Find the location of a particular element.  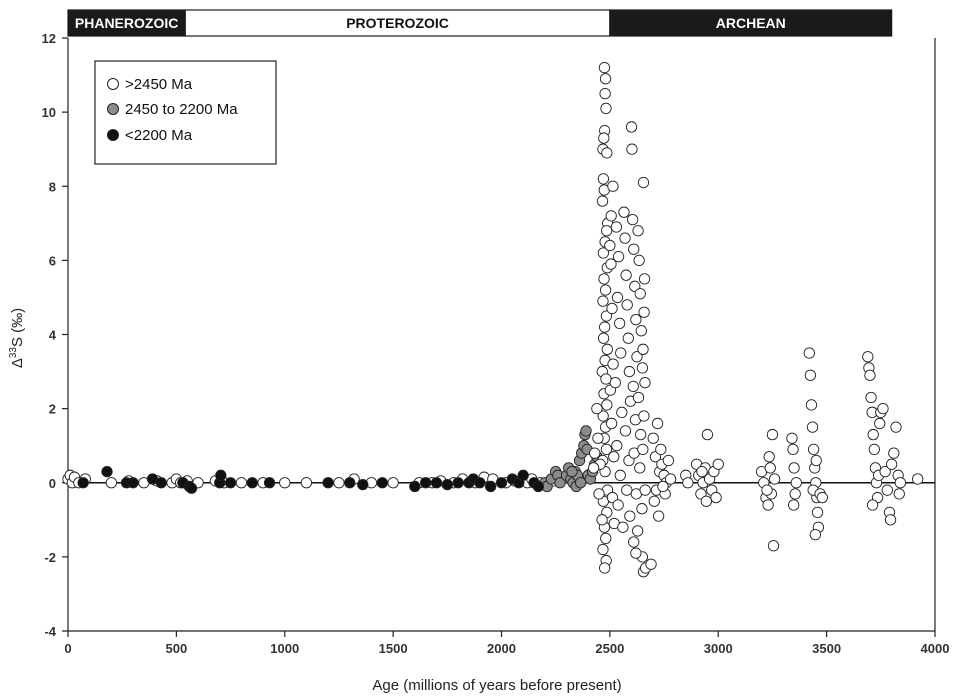

y-tick-label: -4 is located at coordinates (50, 631).